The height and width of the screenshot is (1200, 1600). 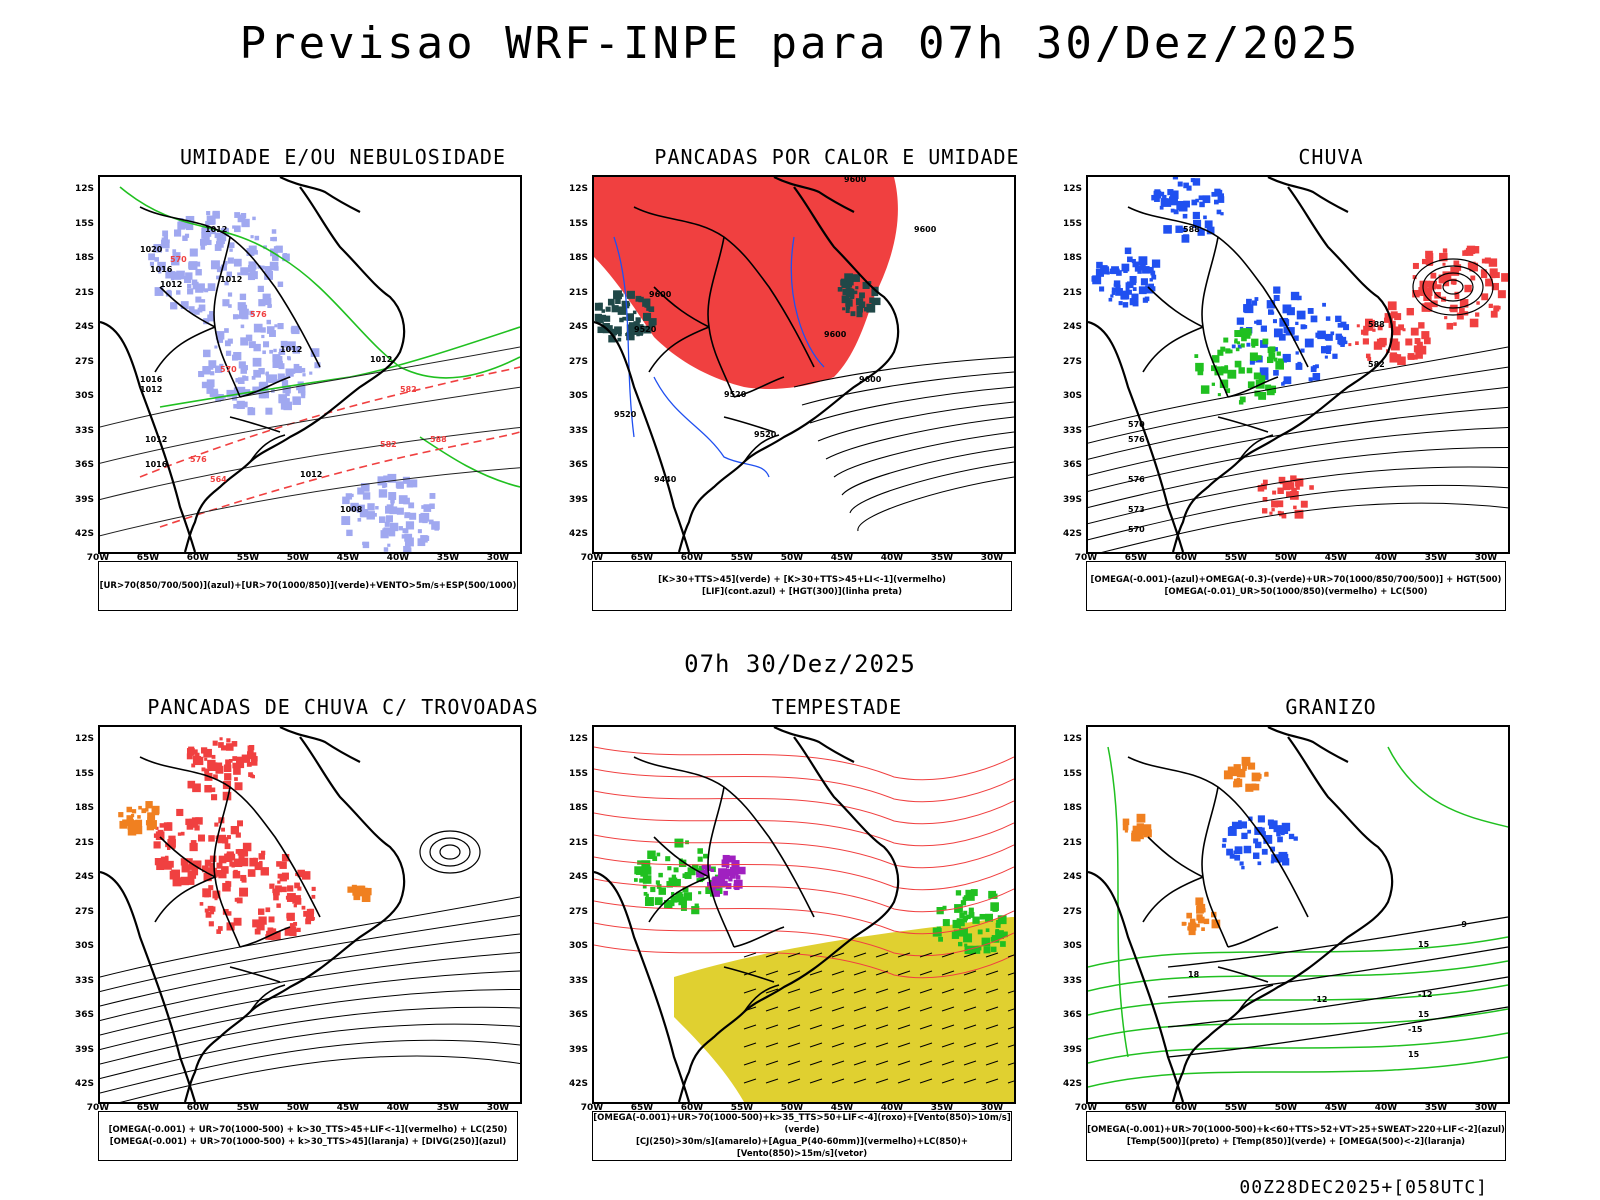 I want to click on panel-title: CHUVA, so click(x=1331, y=157).